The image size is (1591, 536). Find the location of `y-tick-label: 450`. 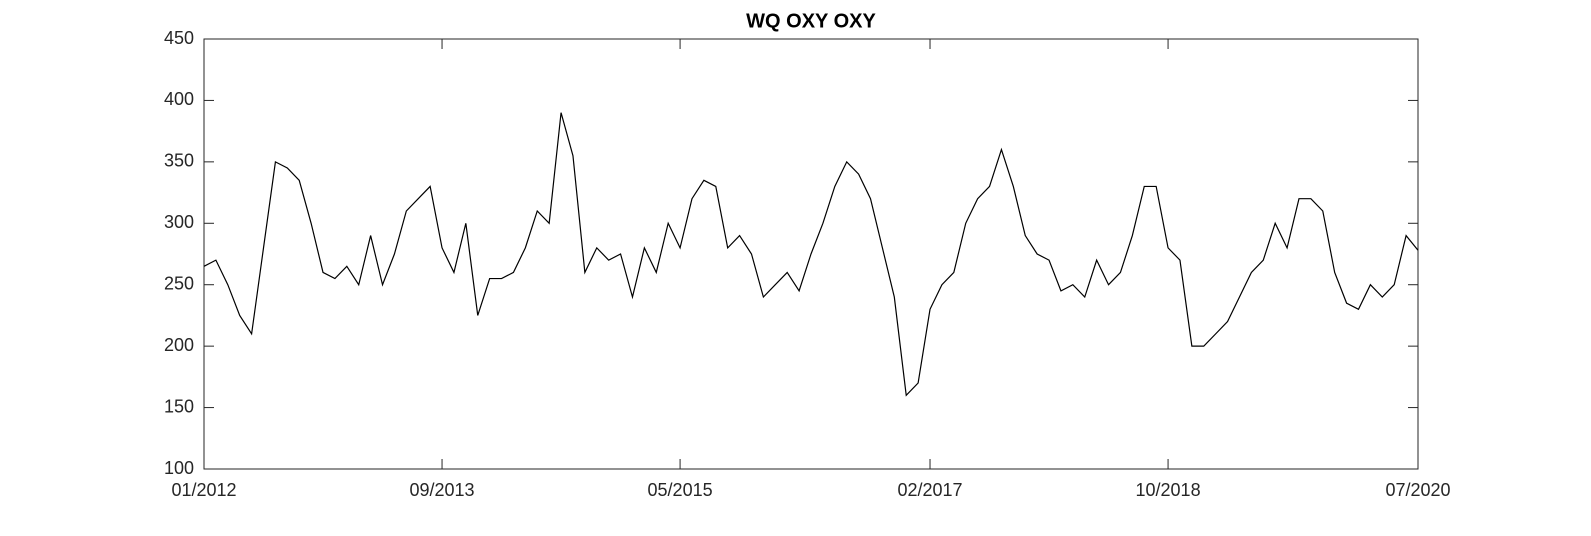

y-tick-label: 450 is located at coordinates (179, 38).